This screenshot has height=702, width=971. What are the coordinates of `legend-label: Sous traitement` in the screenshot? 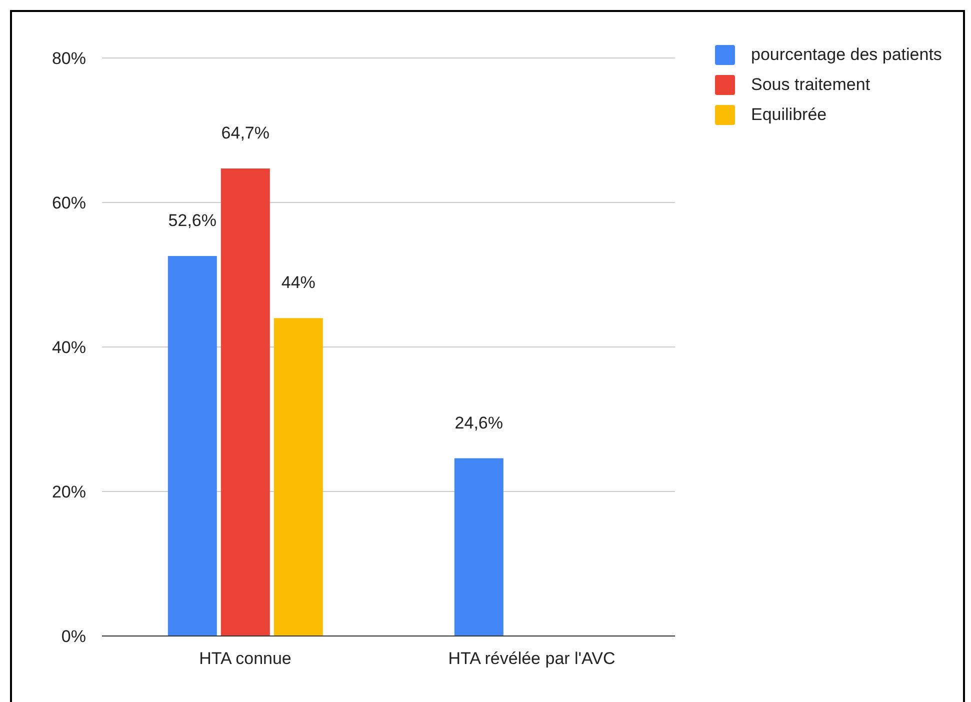 It's located at (810, 84).